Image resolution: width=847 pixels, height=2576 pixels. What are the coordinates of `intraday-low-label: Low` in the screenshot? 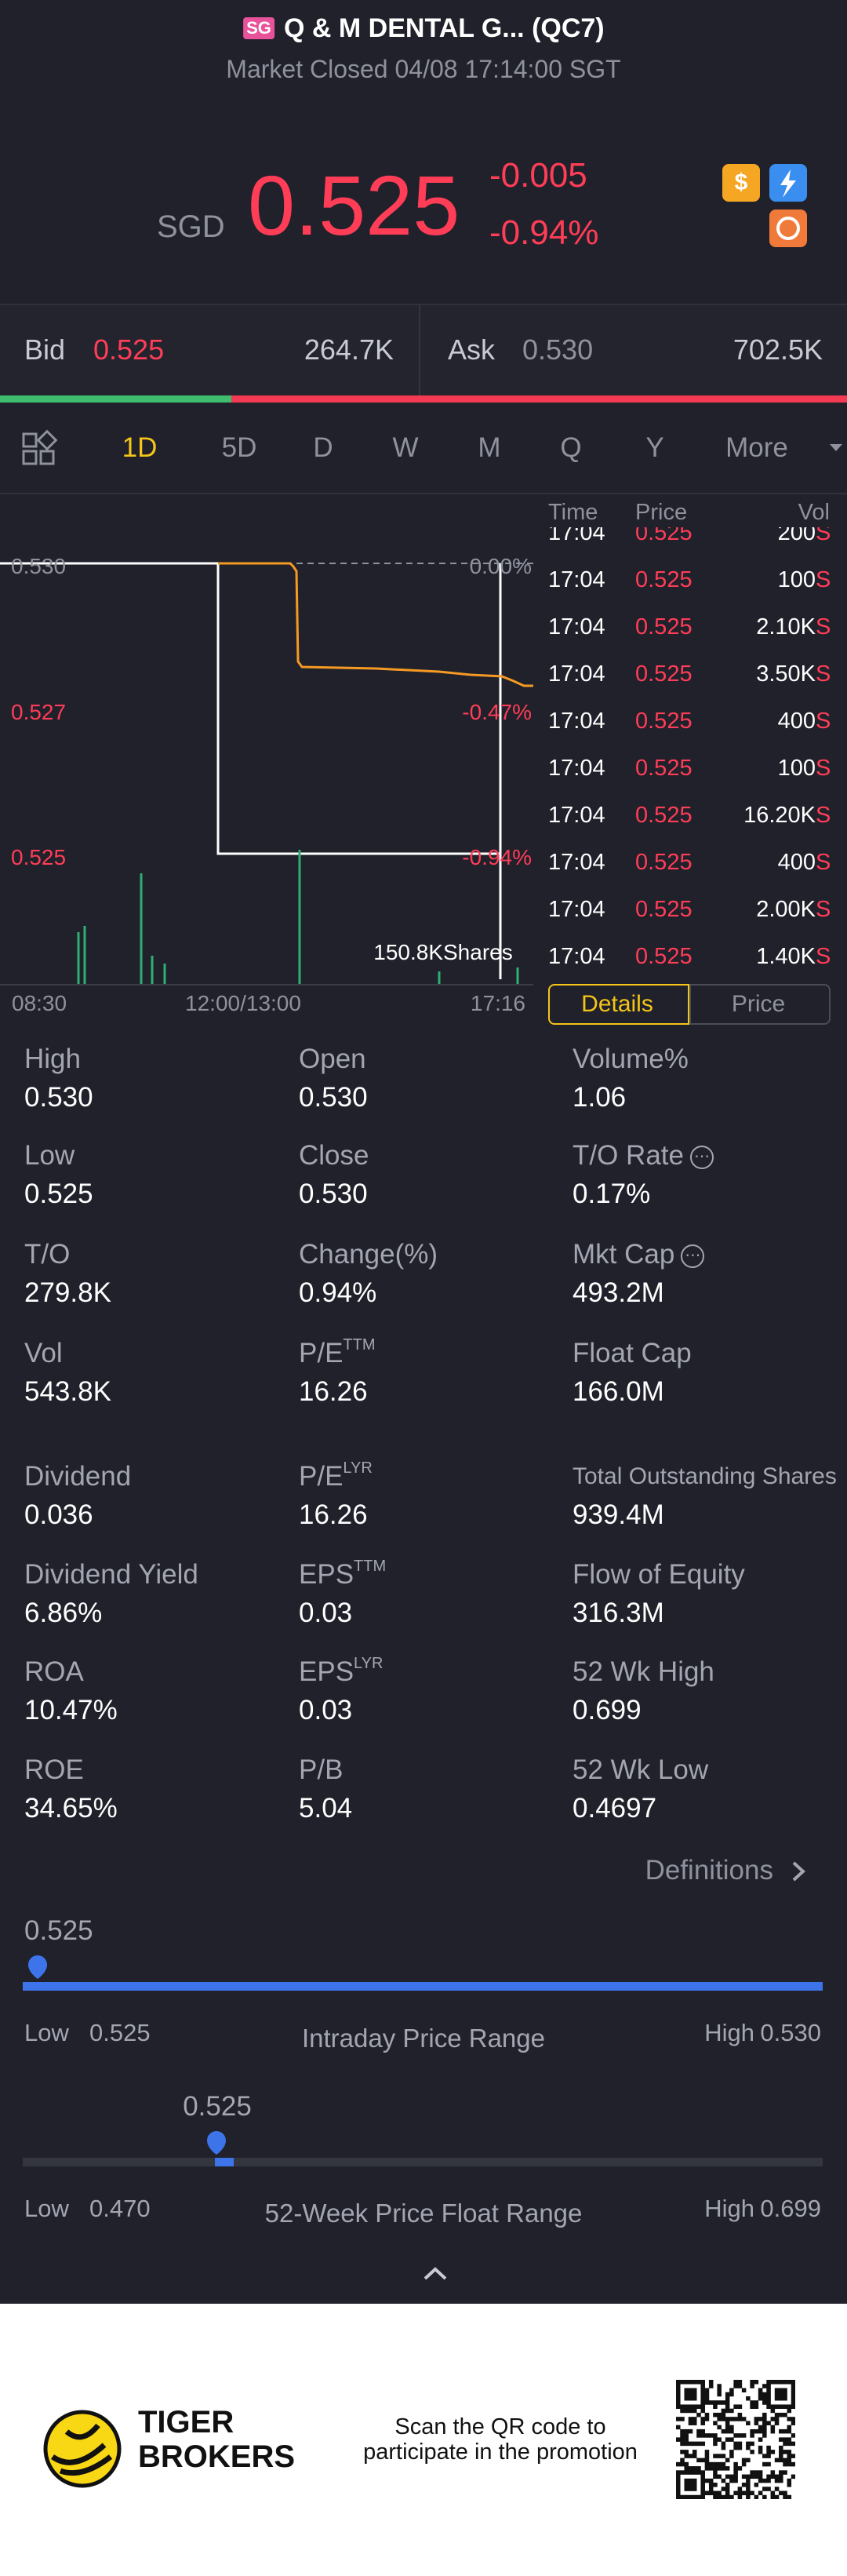 It's located at (46, 2032).